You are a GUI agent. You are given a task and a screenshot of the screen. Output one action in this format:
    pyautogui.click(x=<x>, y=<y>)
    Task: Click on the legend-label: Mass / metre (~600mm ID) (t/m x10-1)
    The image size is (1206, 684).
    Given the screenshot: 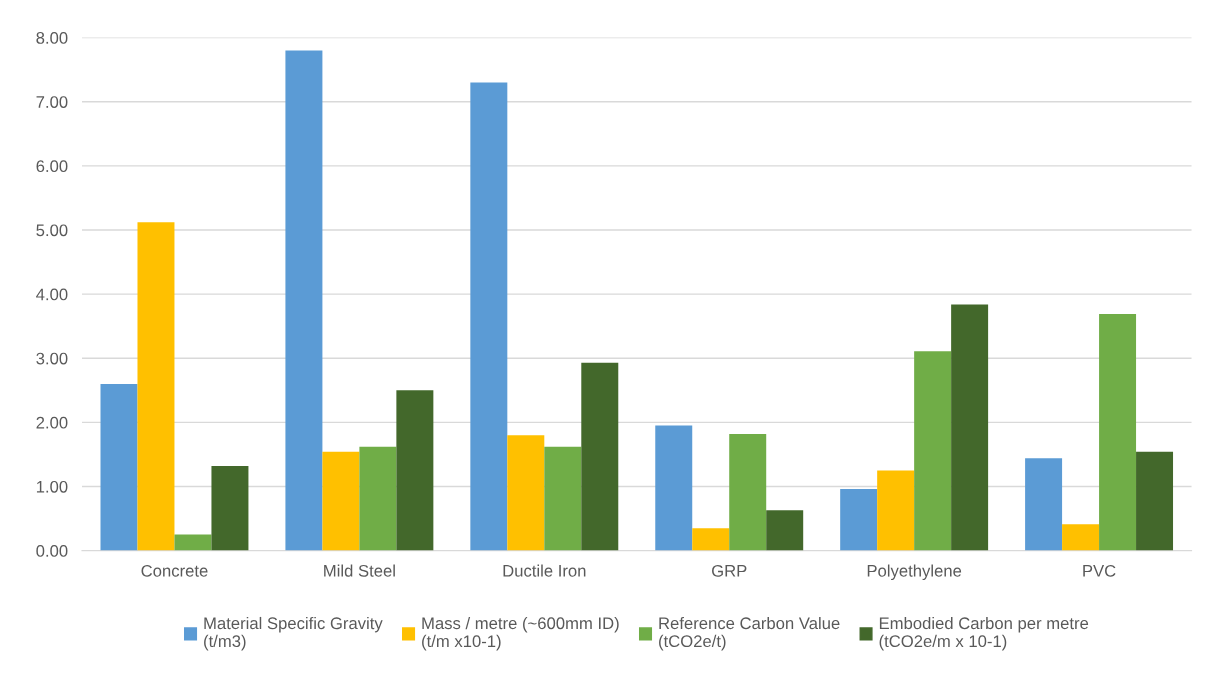 What is the action you would take?
    pyautogui.click(x=520, y=633)
    